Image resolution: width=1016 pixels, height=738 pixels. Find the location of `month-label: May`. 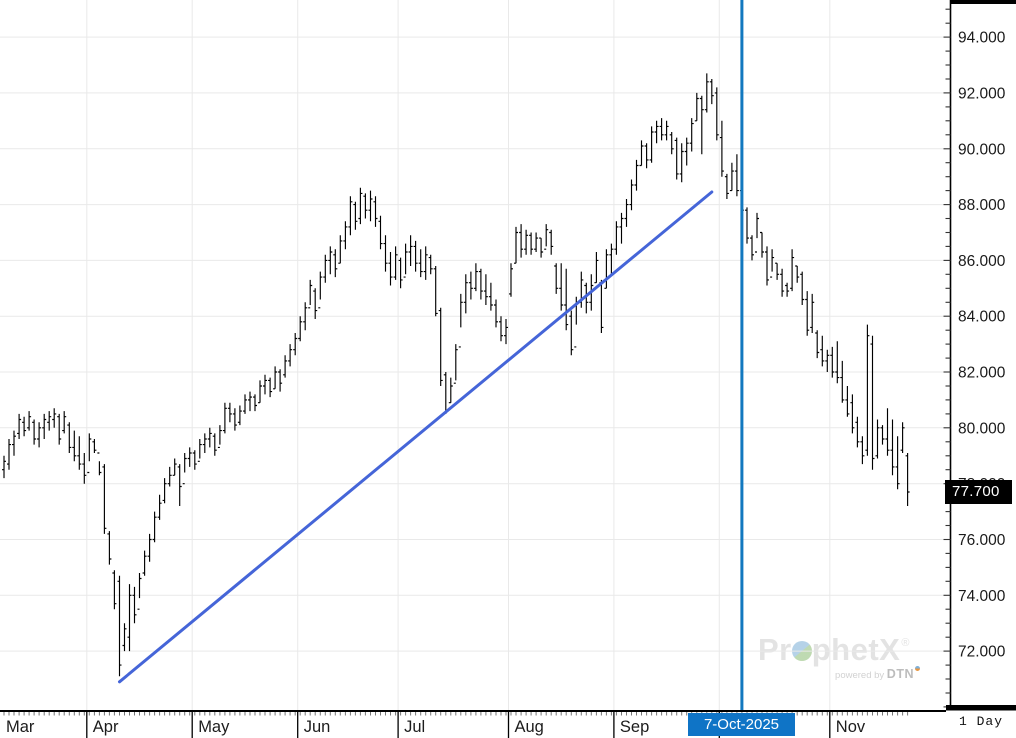

month-label: May is located at coordinates (214, 727).